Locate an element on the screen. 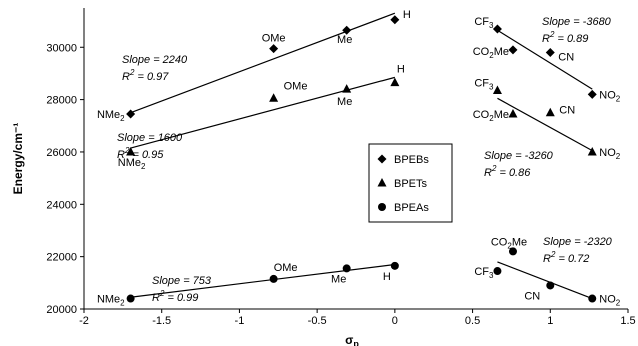  x-tick-label: 1 is located at coordinates (550, 321).